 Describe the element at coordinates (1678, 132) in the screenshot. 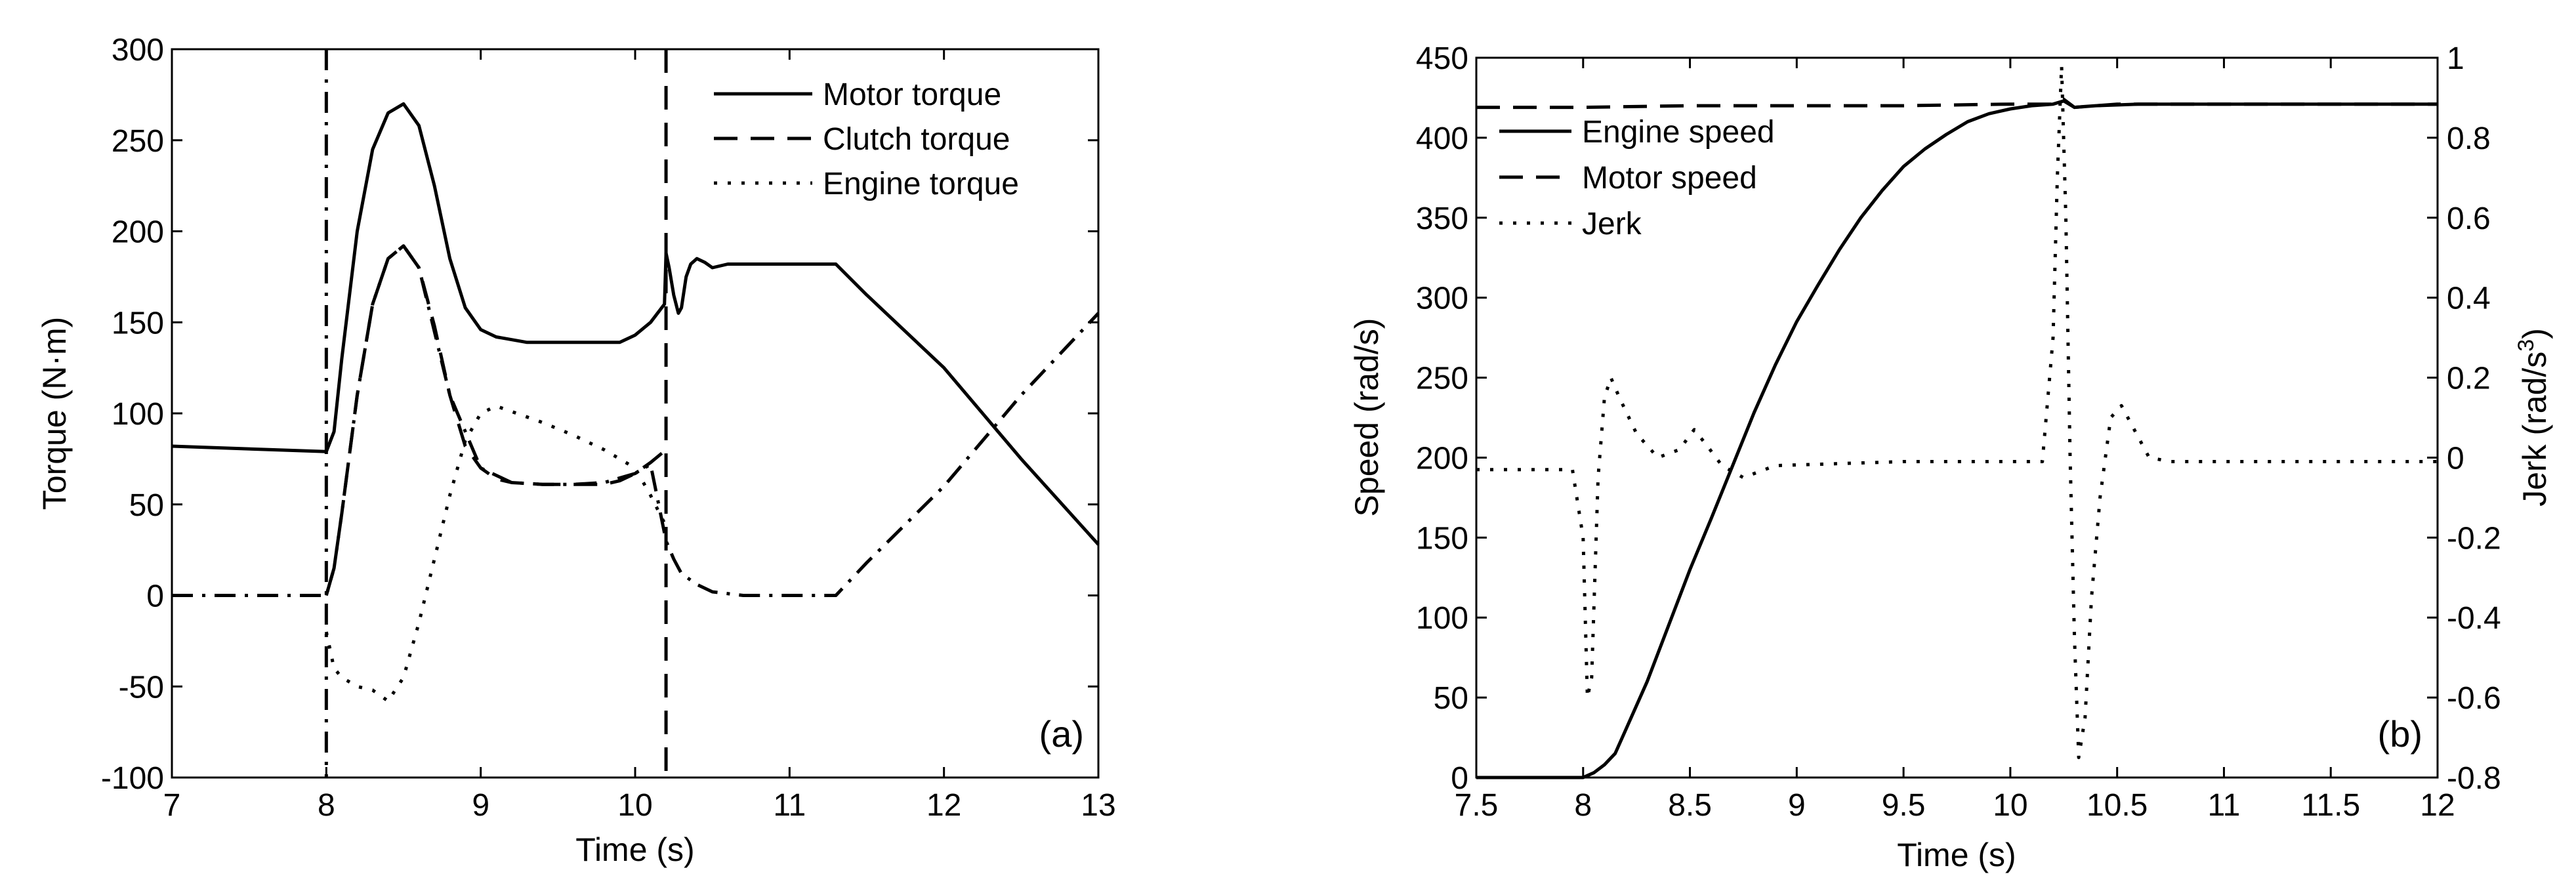

I see `panel-b-legend-label: Engine speed` at that location.